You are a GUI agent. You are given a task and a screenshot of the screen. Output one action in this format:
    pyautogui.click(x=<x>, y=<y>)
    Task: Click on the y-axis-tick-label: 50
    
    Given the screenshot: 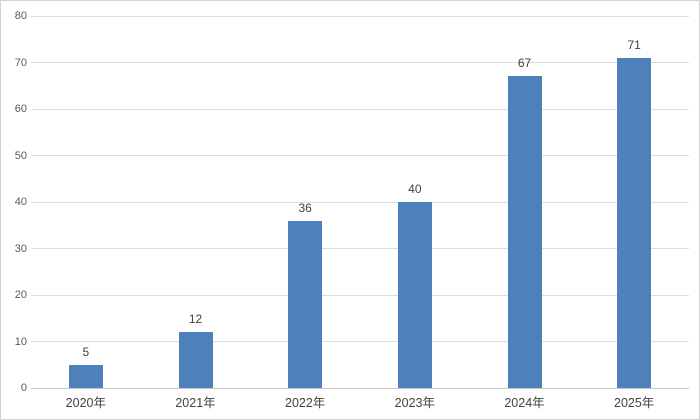 What is the action you would take?
    pyautogui.click(x=20, y=155)
    